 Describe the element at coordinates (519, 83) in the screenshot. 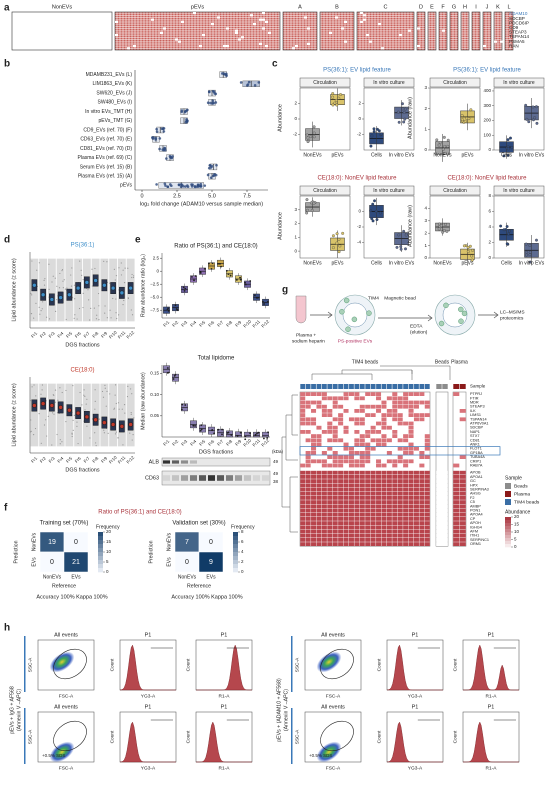

I see `label: In vitro culture` at that location.